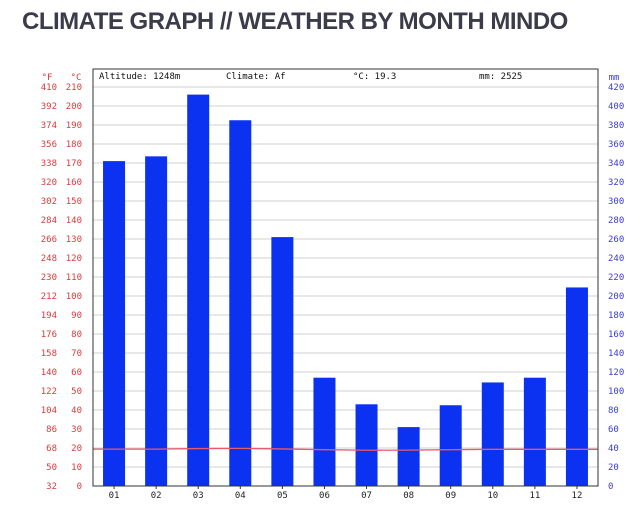 The height and width of the screenshot is (512, 640). Describe the element at coordinates (616, 335) in the screenshot. I see `mm-tick-label: 160` at that location.